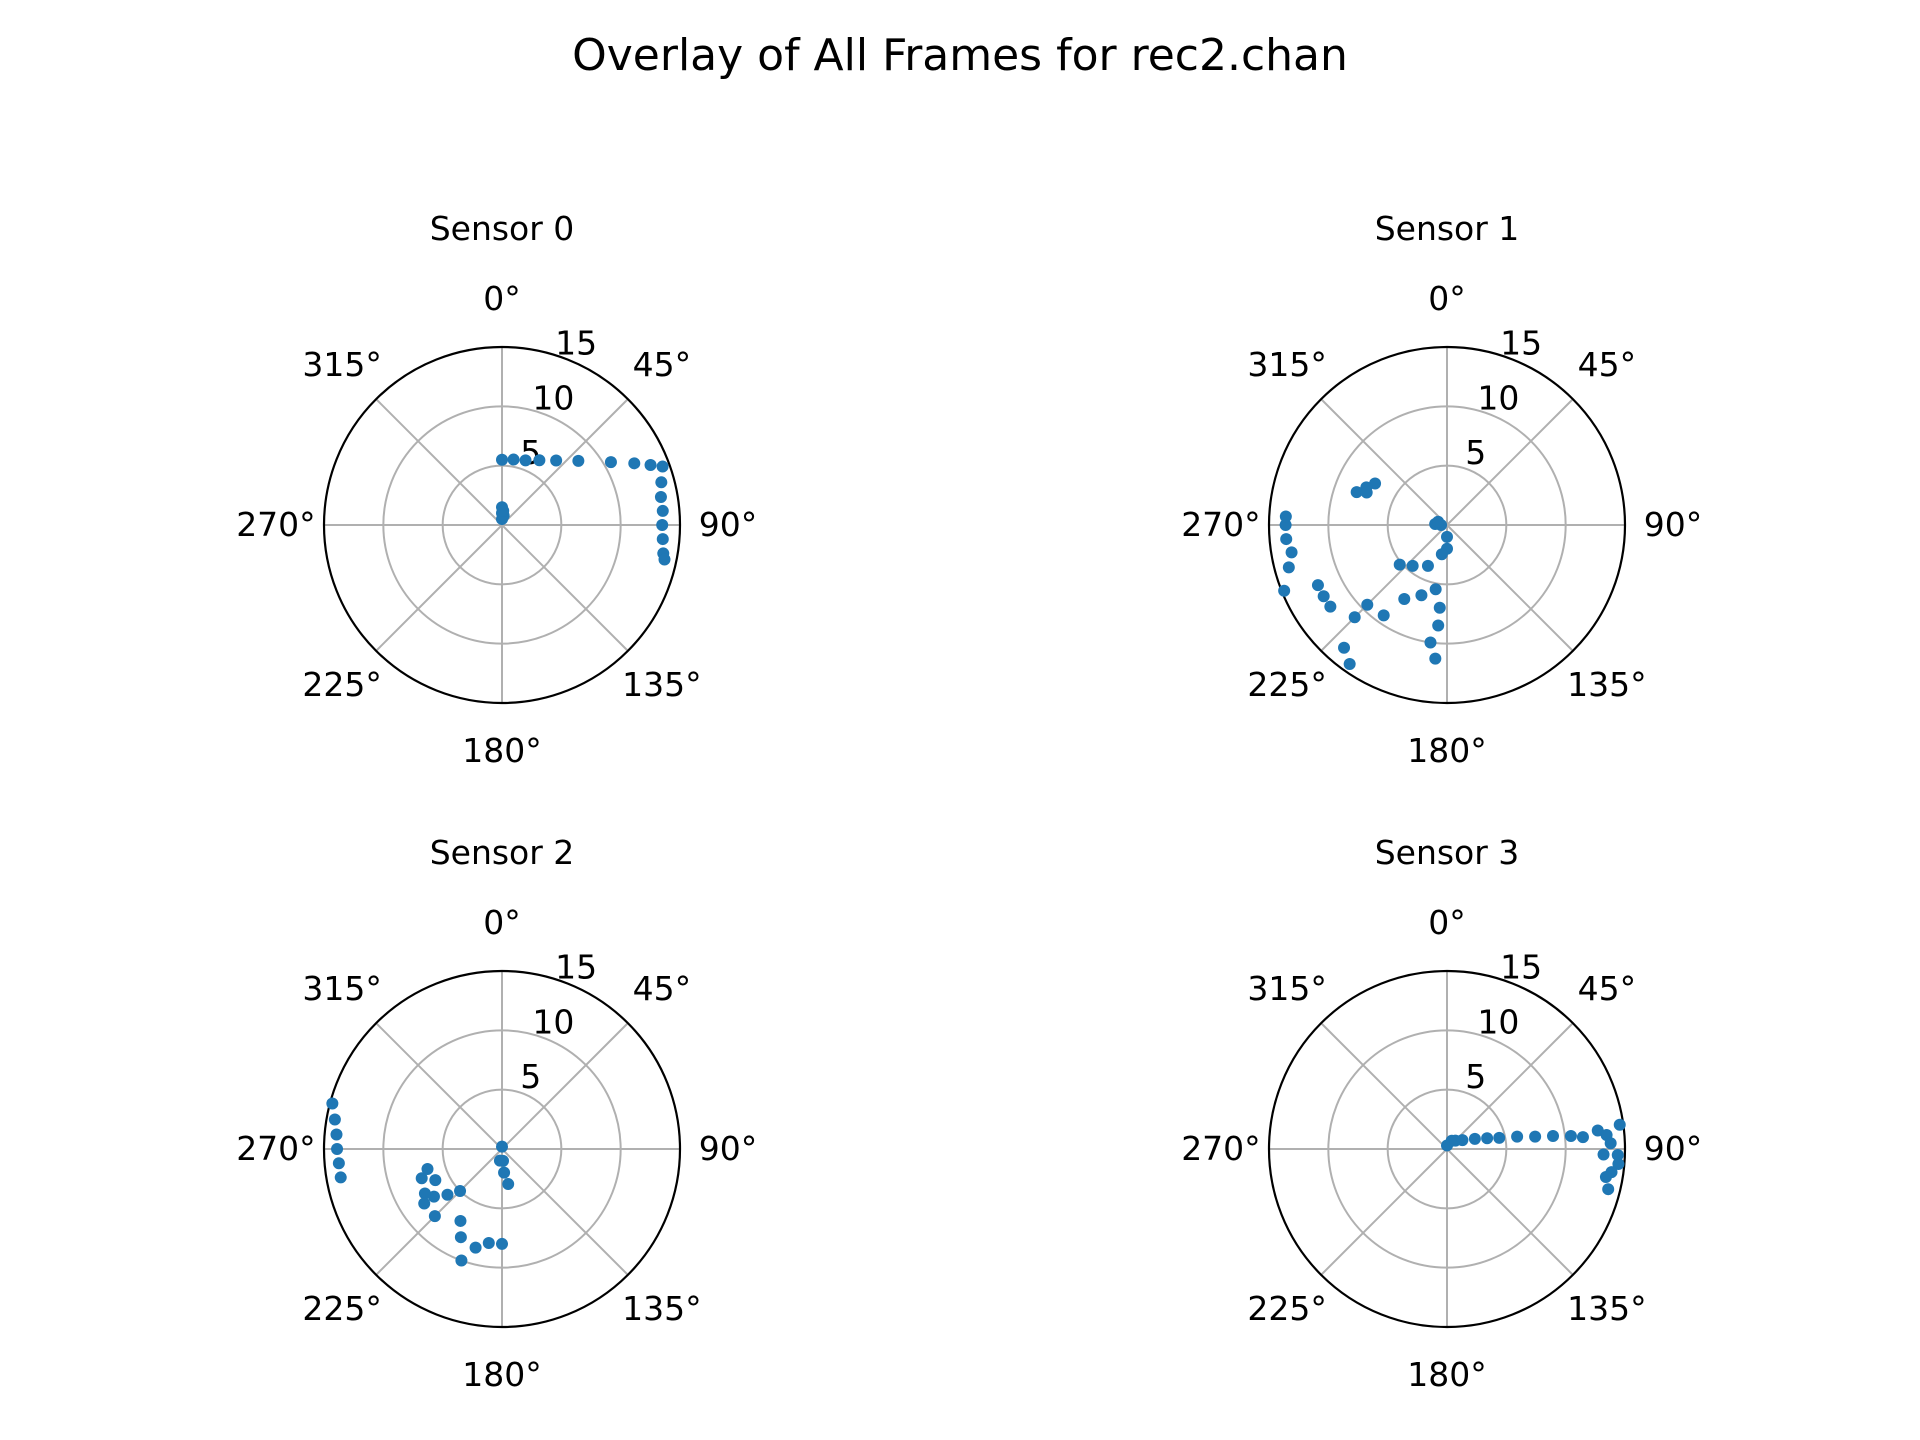  What do you see at coordinates (502, 852) in the screenshot?
I see `subplot-title: Sensor 2` at bounding box center [502, 852].